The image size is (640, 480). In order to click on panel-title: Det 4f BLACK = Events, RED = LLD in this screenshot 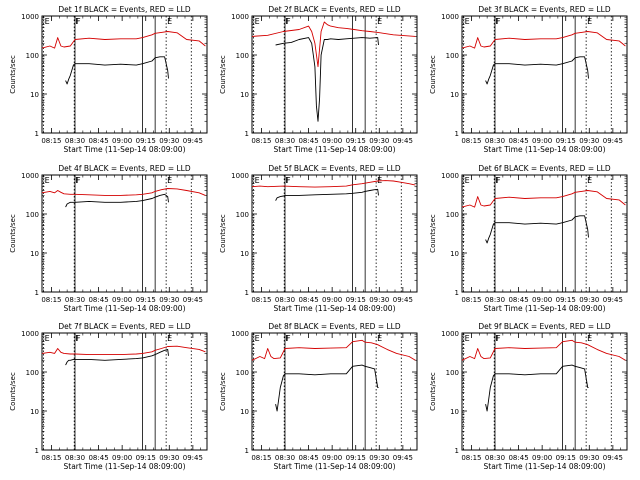, I will do `click(124, 168)`.